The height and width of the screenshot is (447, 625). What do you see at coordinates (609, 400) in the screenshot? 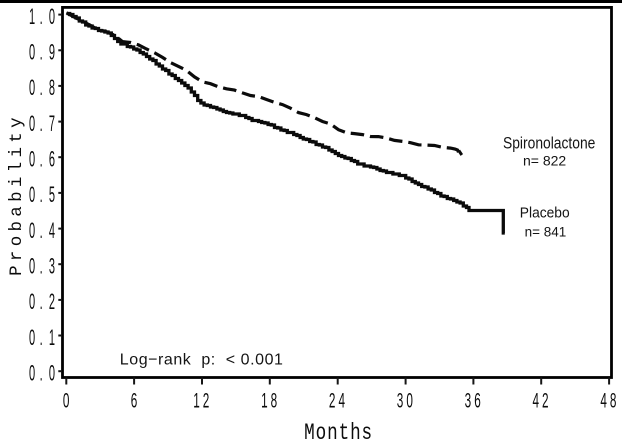
I see `svg-text: 48` at bounding box center [609, 400].